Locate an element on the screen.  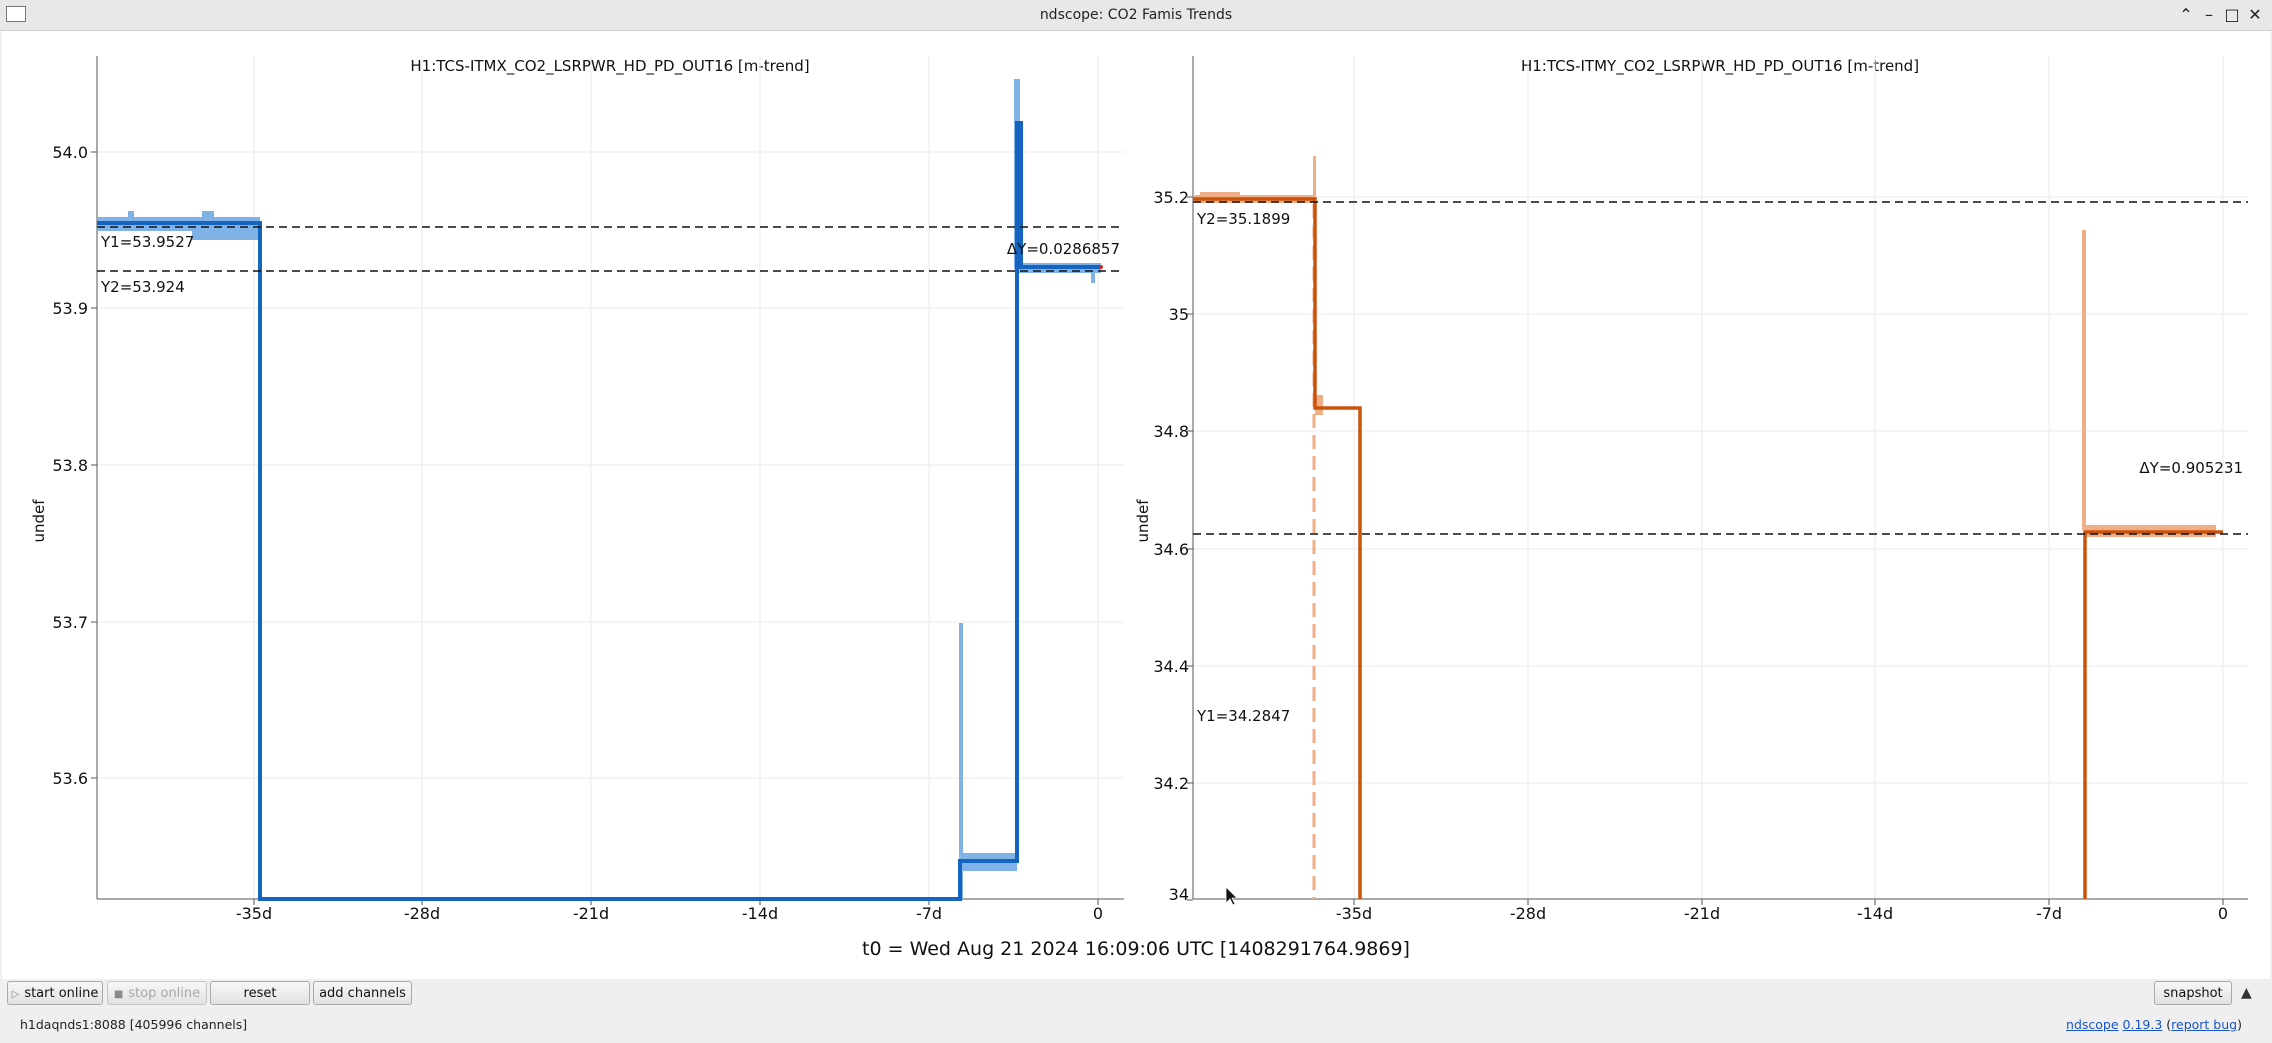
y-tick-label: 35.2 is located at coordinates (1171, 197).